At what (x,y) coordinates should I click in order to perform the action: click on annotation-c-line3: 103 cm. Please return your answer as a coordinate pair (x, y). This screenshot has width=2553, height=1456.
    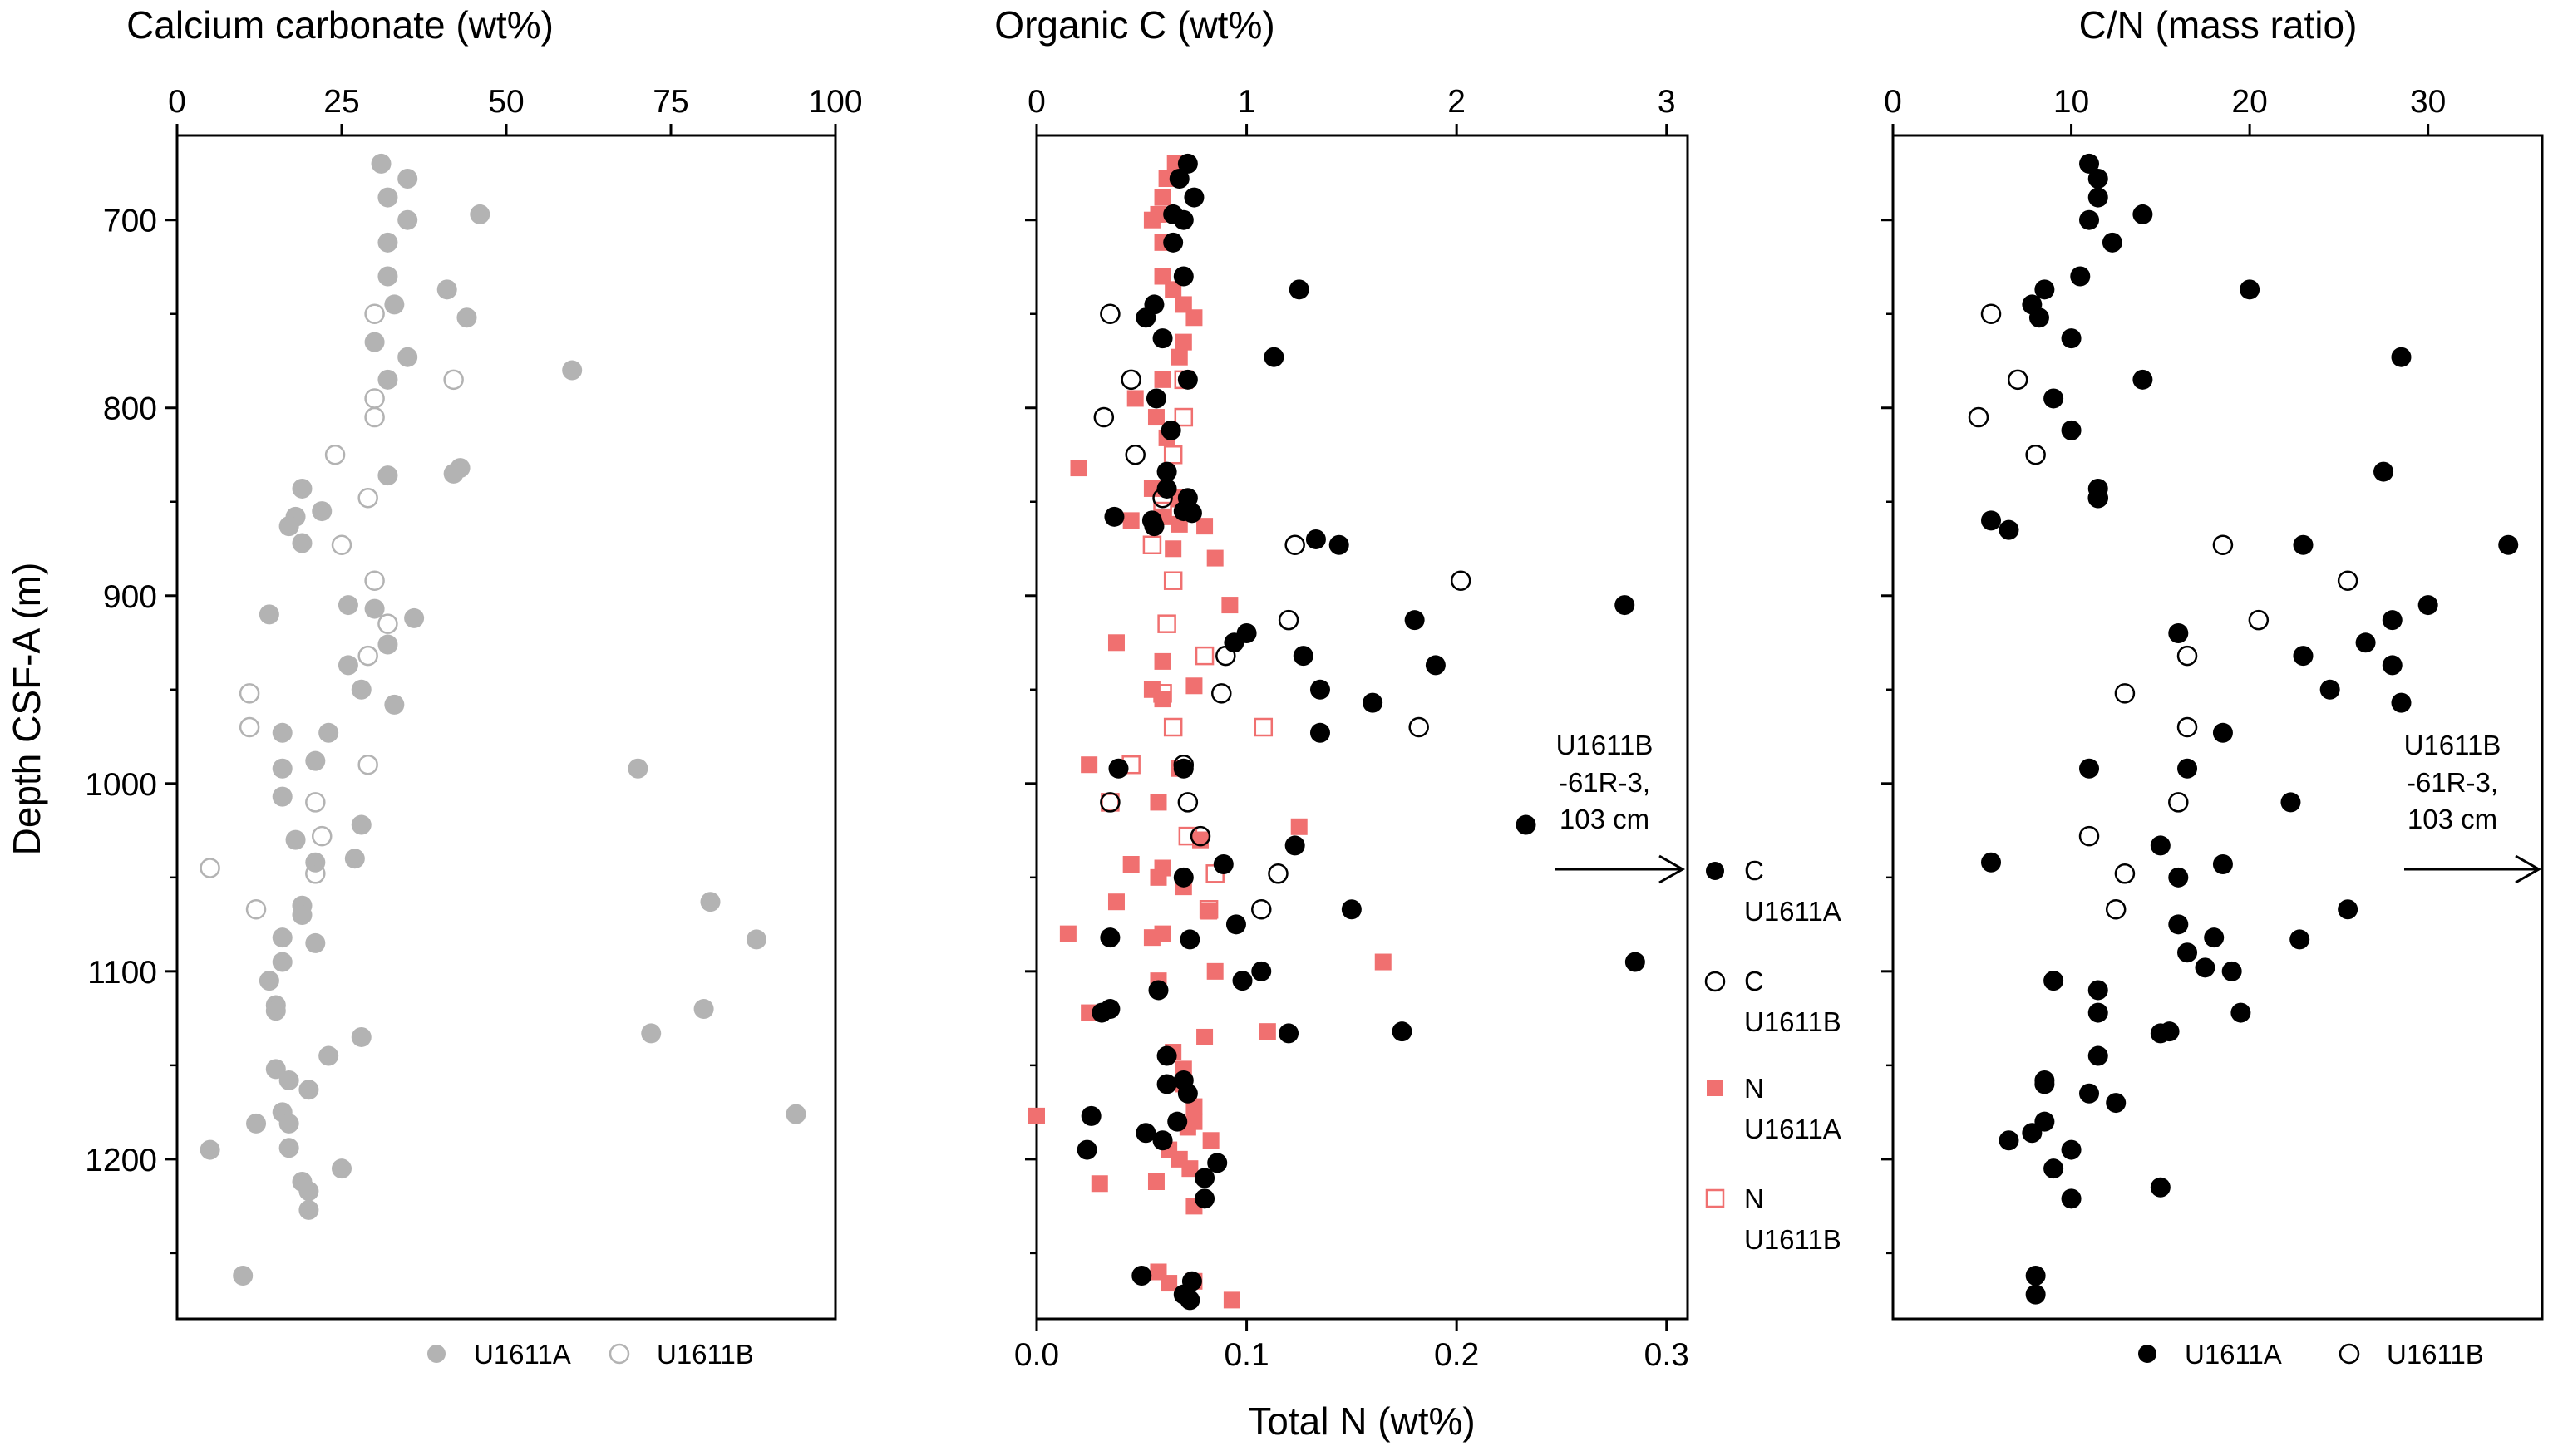
    Looking at the image, I should click on (2452, 819).